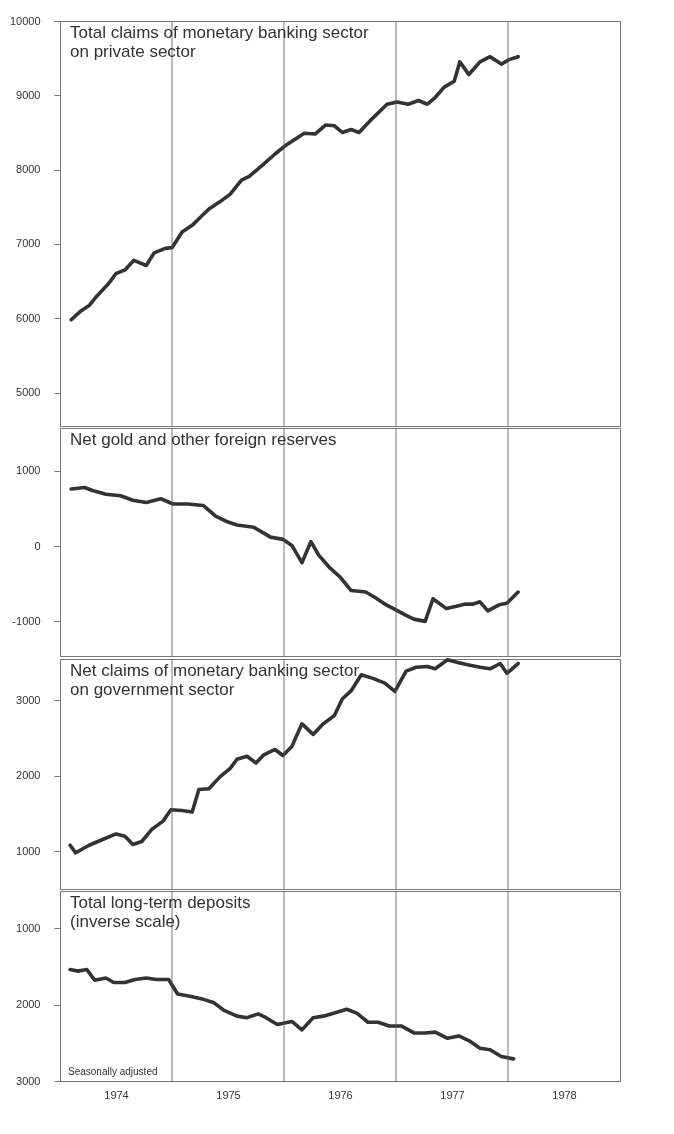  Describe the element at coordinates (215, 680) in the screenshot. I see `text: Net claims of monetary banking sector on government sector` at that location.